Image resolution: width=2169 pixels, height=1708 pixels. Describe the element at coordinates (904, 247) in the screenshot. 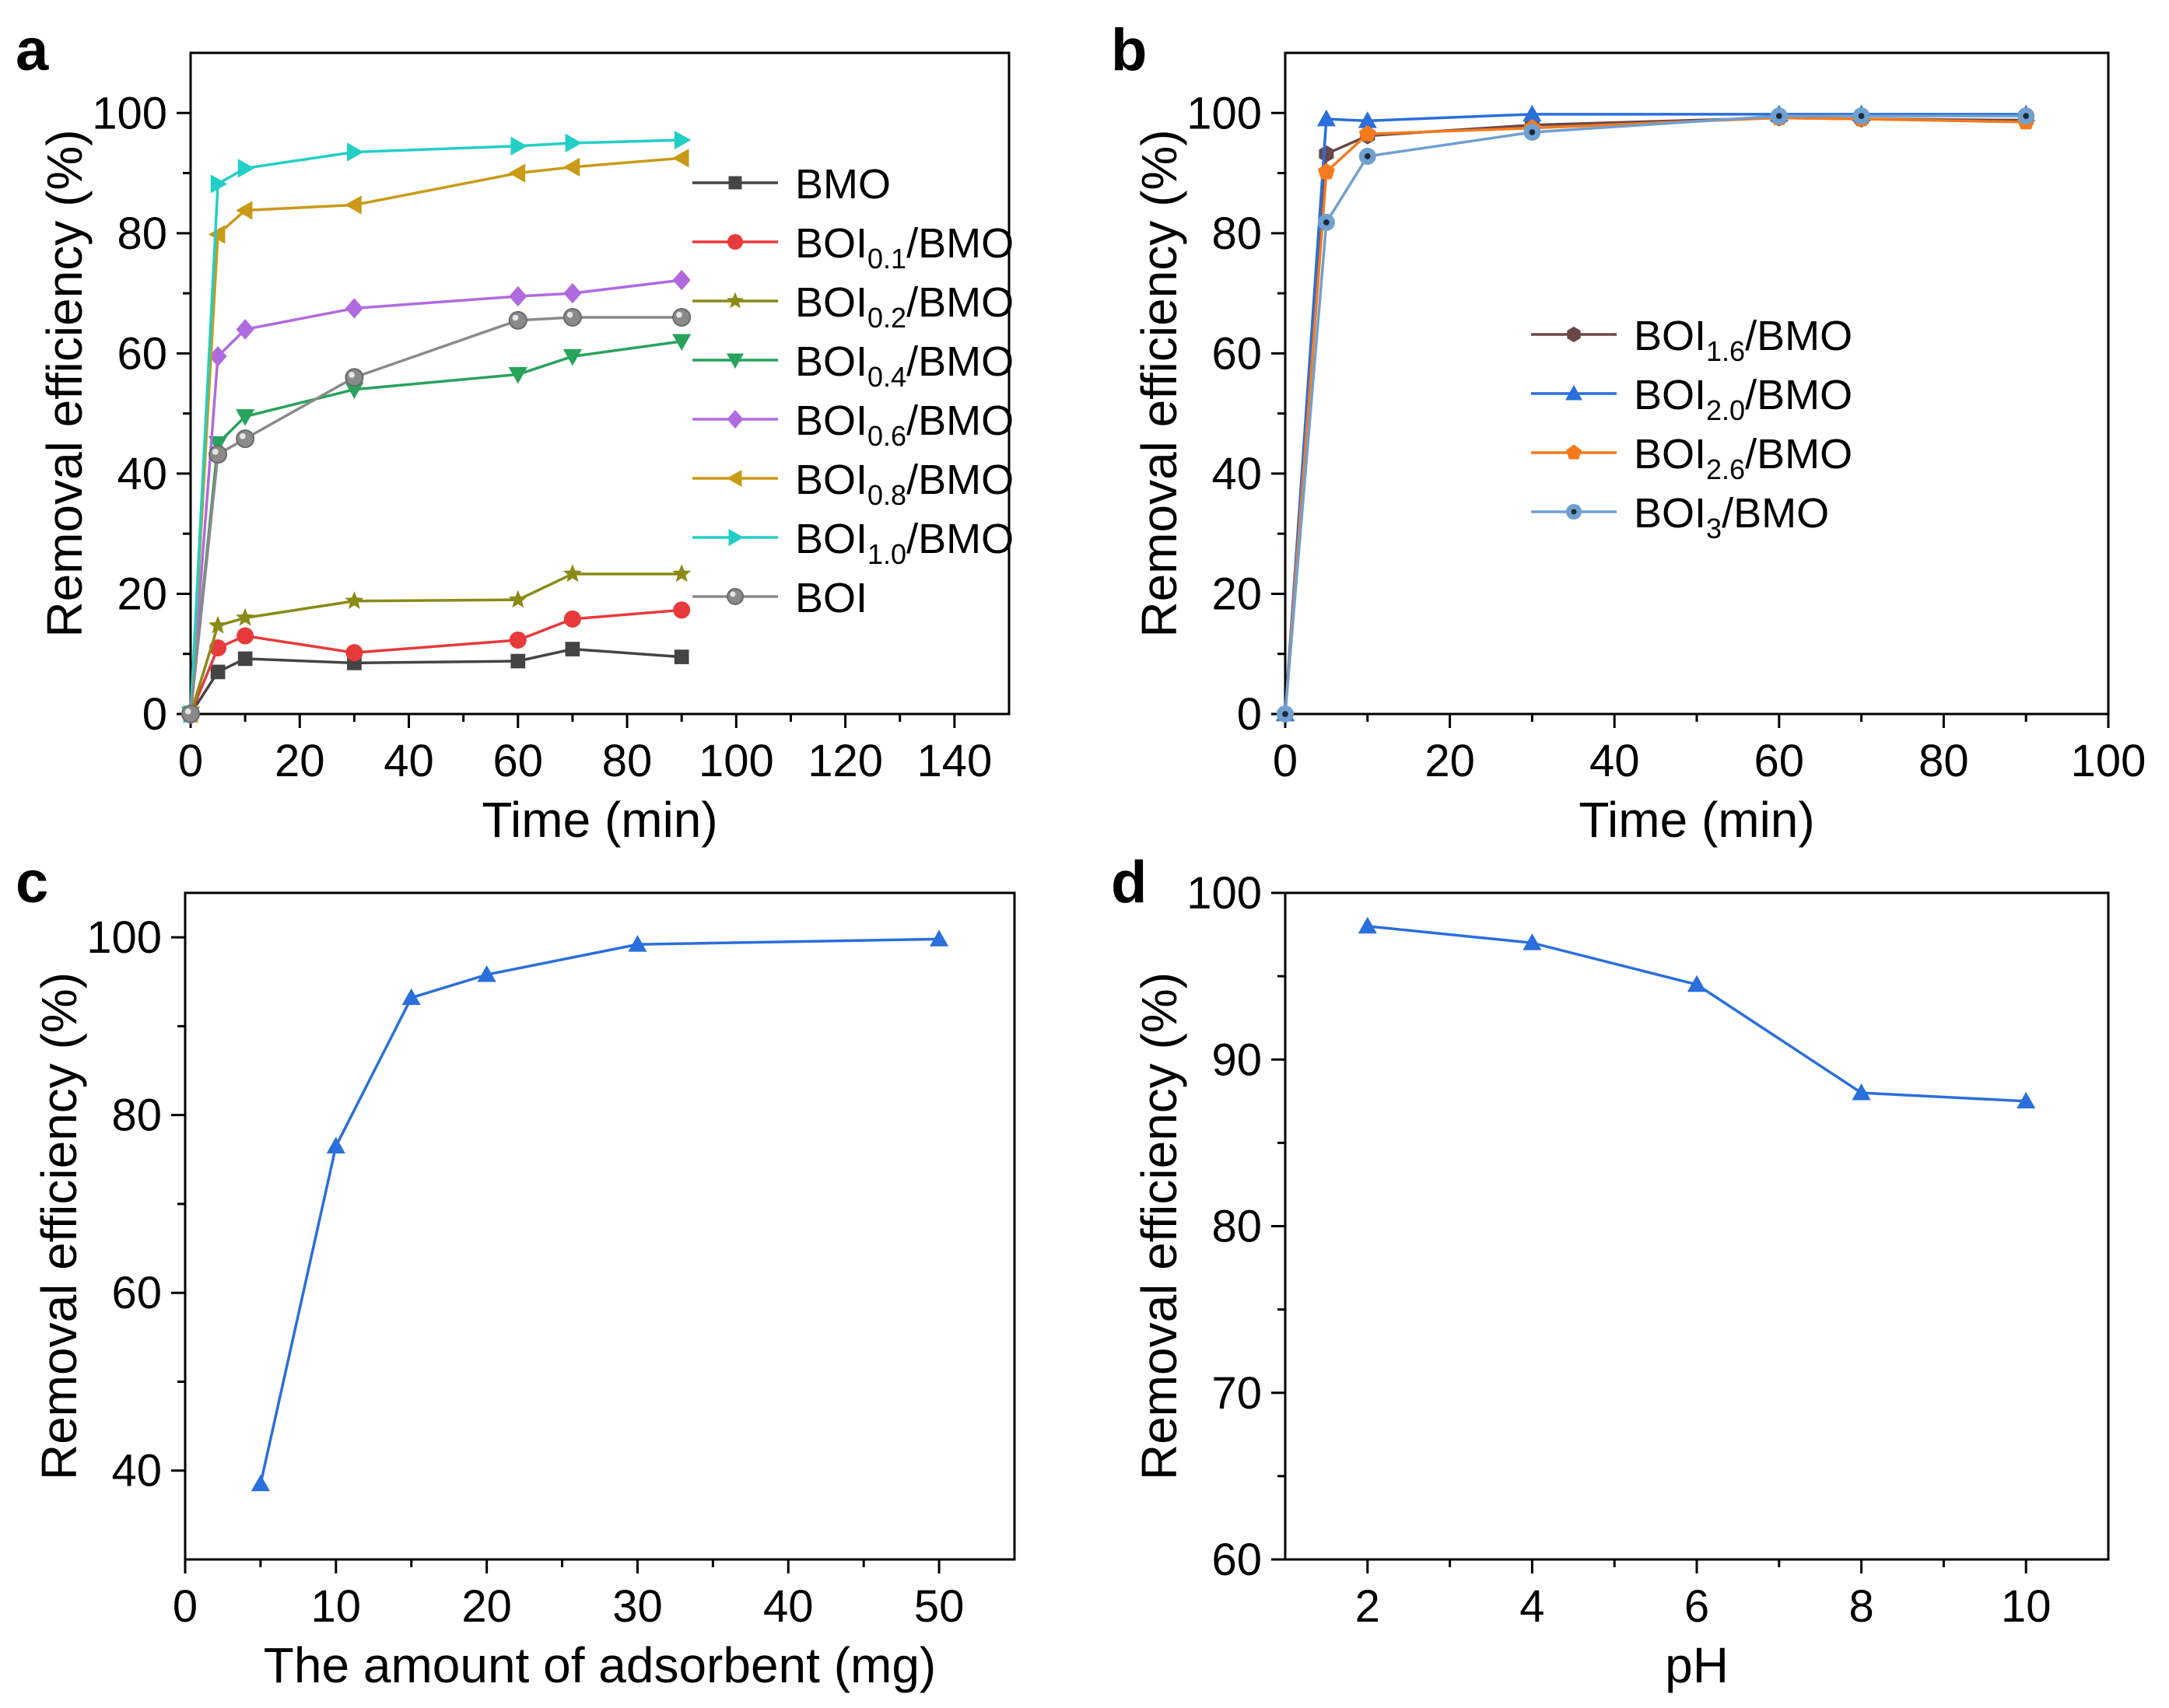

I see `legend-label: BOI0.1/BMO` at that location.